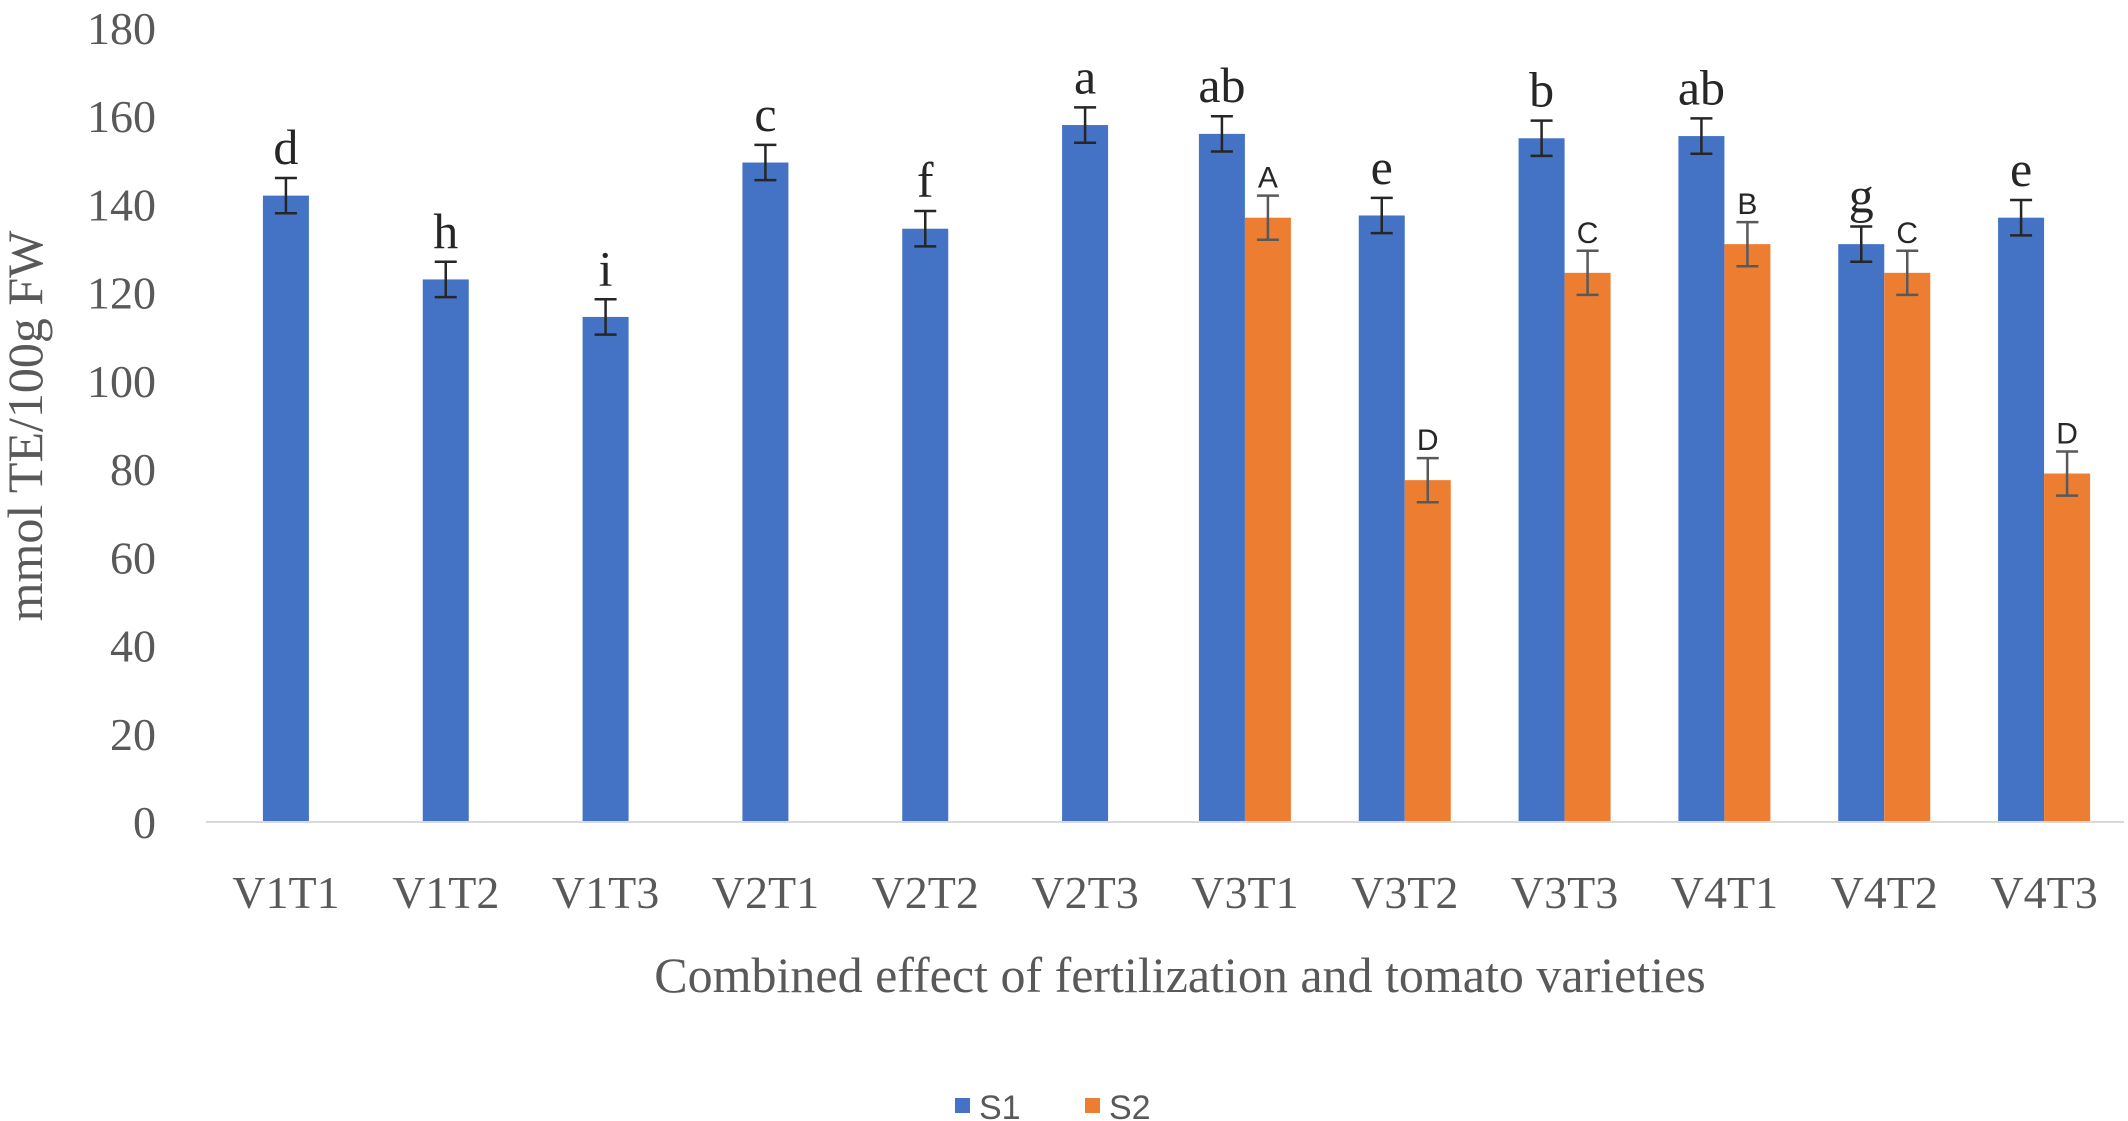 This screenshot has height=1121, width=2128. I want to click on legend-swatch-s1, so click(962, 1105).